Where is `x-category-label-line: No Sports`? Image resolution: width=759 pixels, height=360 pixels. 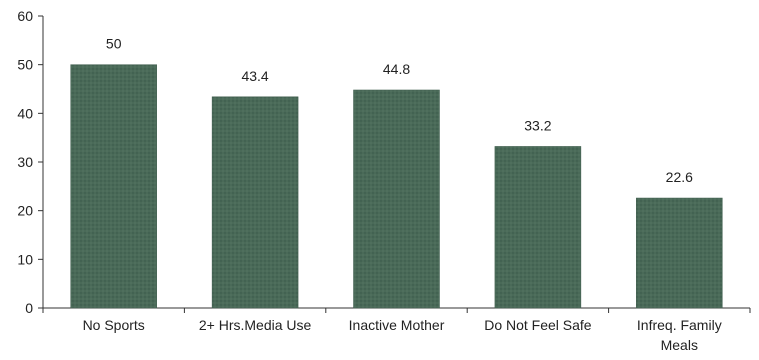 x-category-label-line: No Sports is located at coordinates (114, 325).